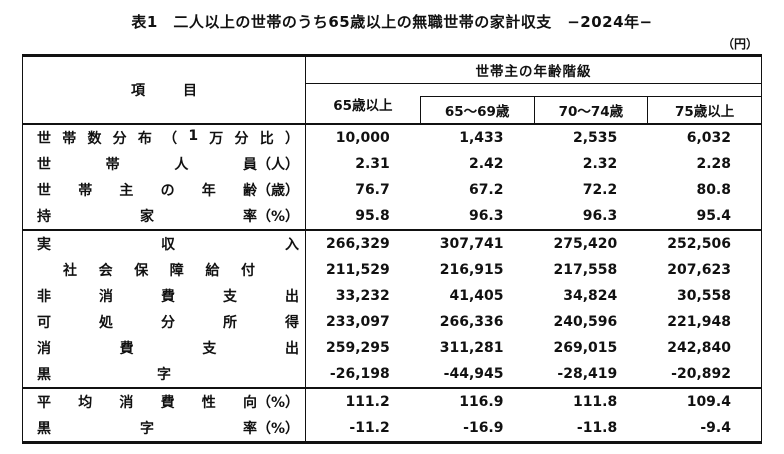 The height and width of the screenshot is (454, 784). What do you see at coordinates (278, 165) in the screenshot?
I see `row-unit: （人）` at bounding box center [278, 165].